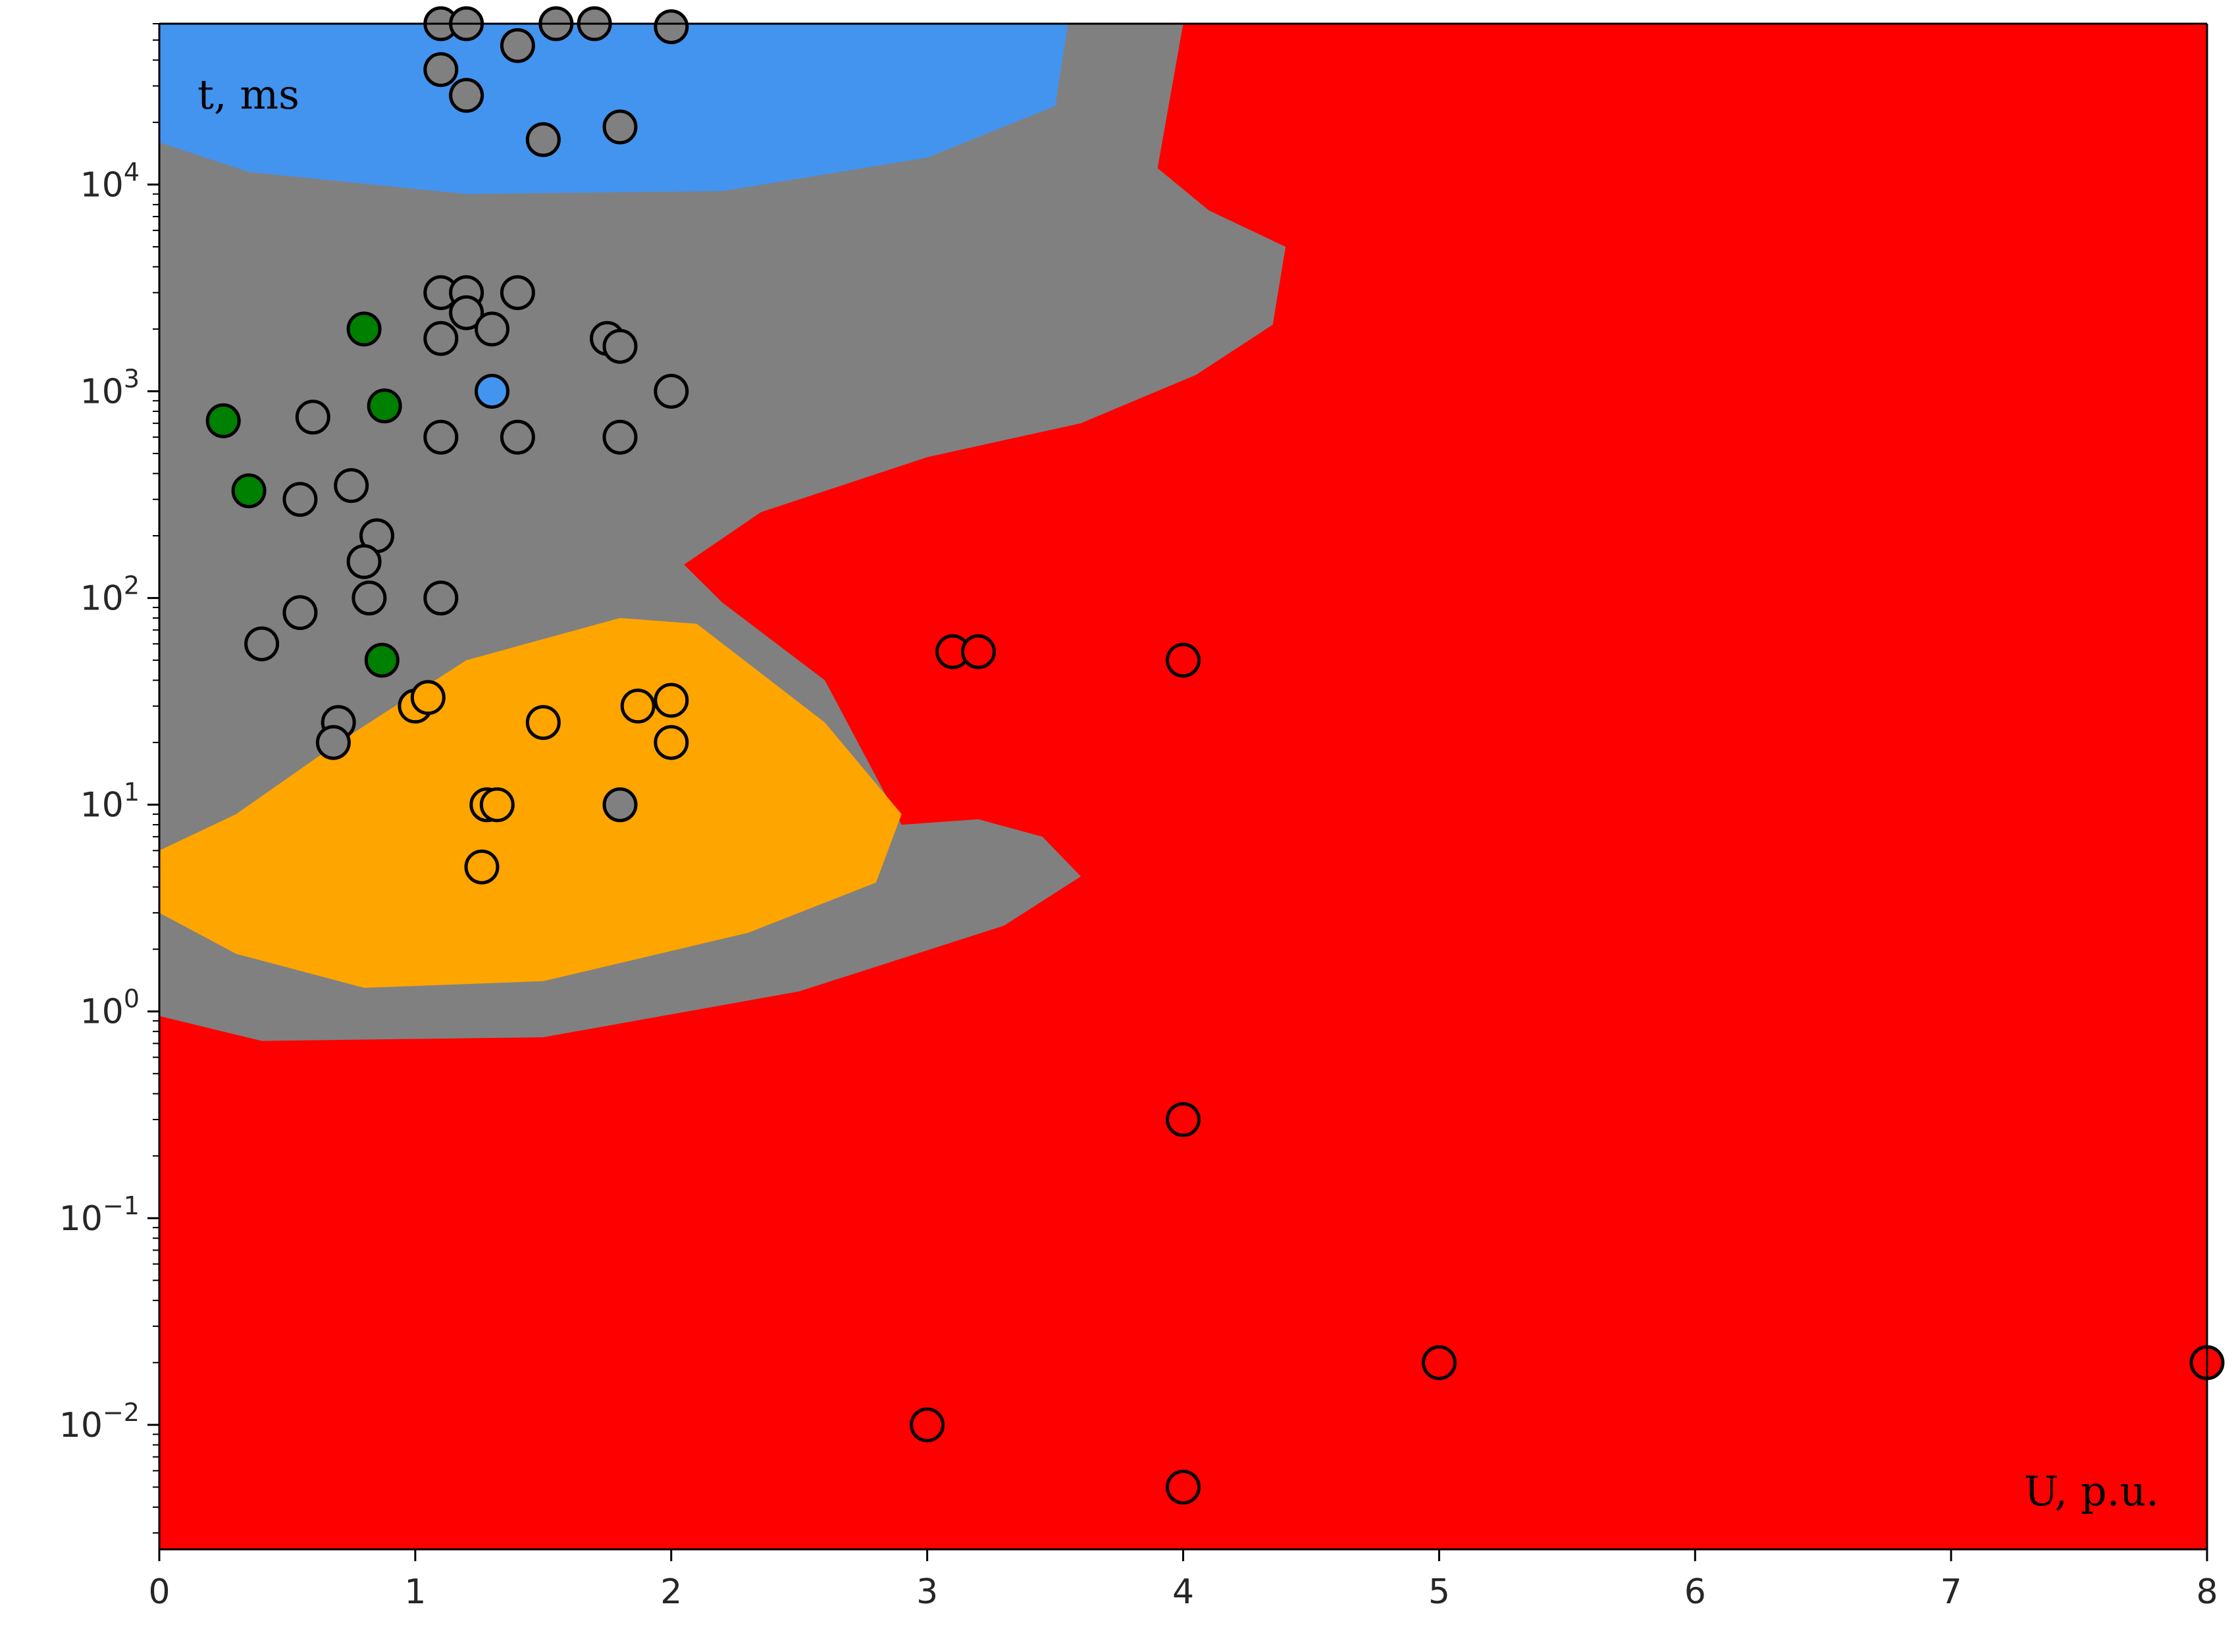 This screenshot has height=1652, width=2236. What do you see at coordinates (671, 1592) in the screenshot?
I see `x-tick-label: 2` at bounding box center [671, 1592].